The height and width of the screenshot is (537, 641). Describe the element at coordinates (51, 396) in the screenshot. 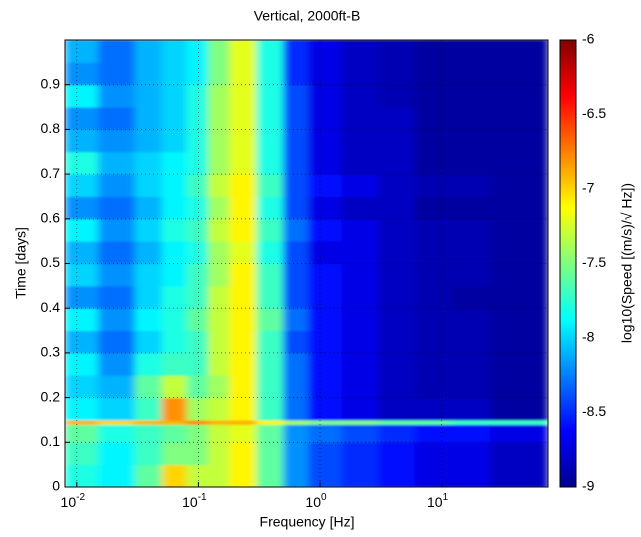

I see `y-tick-label: 0.2` at that location.